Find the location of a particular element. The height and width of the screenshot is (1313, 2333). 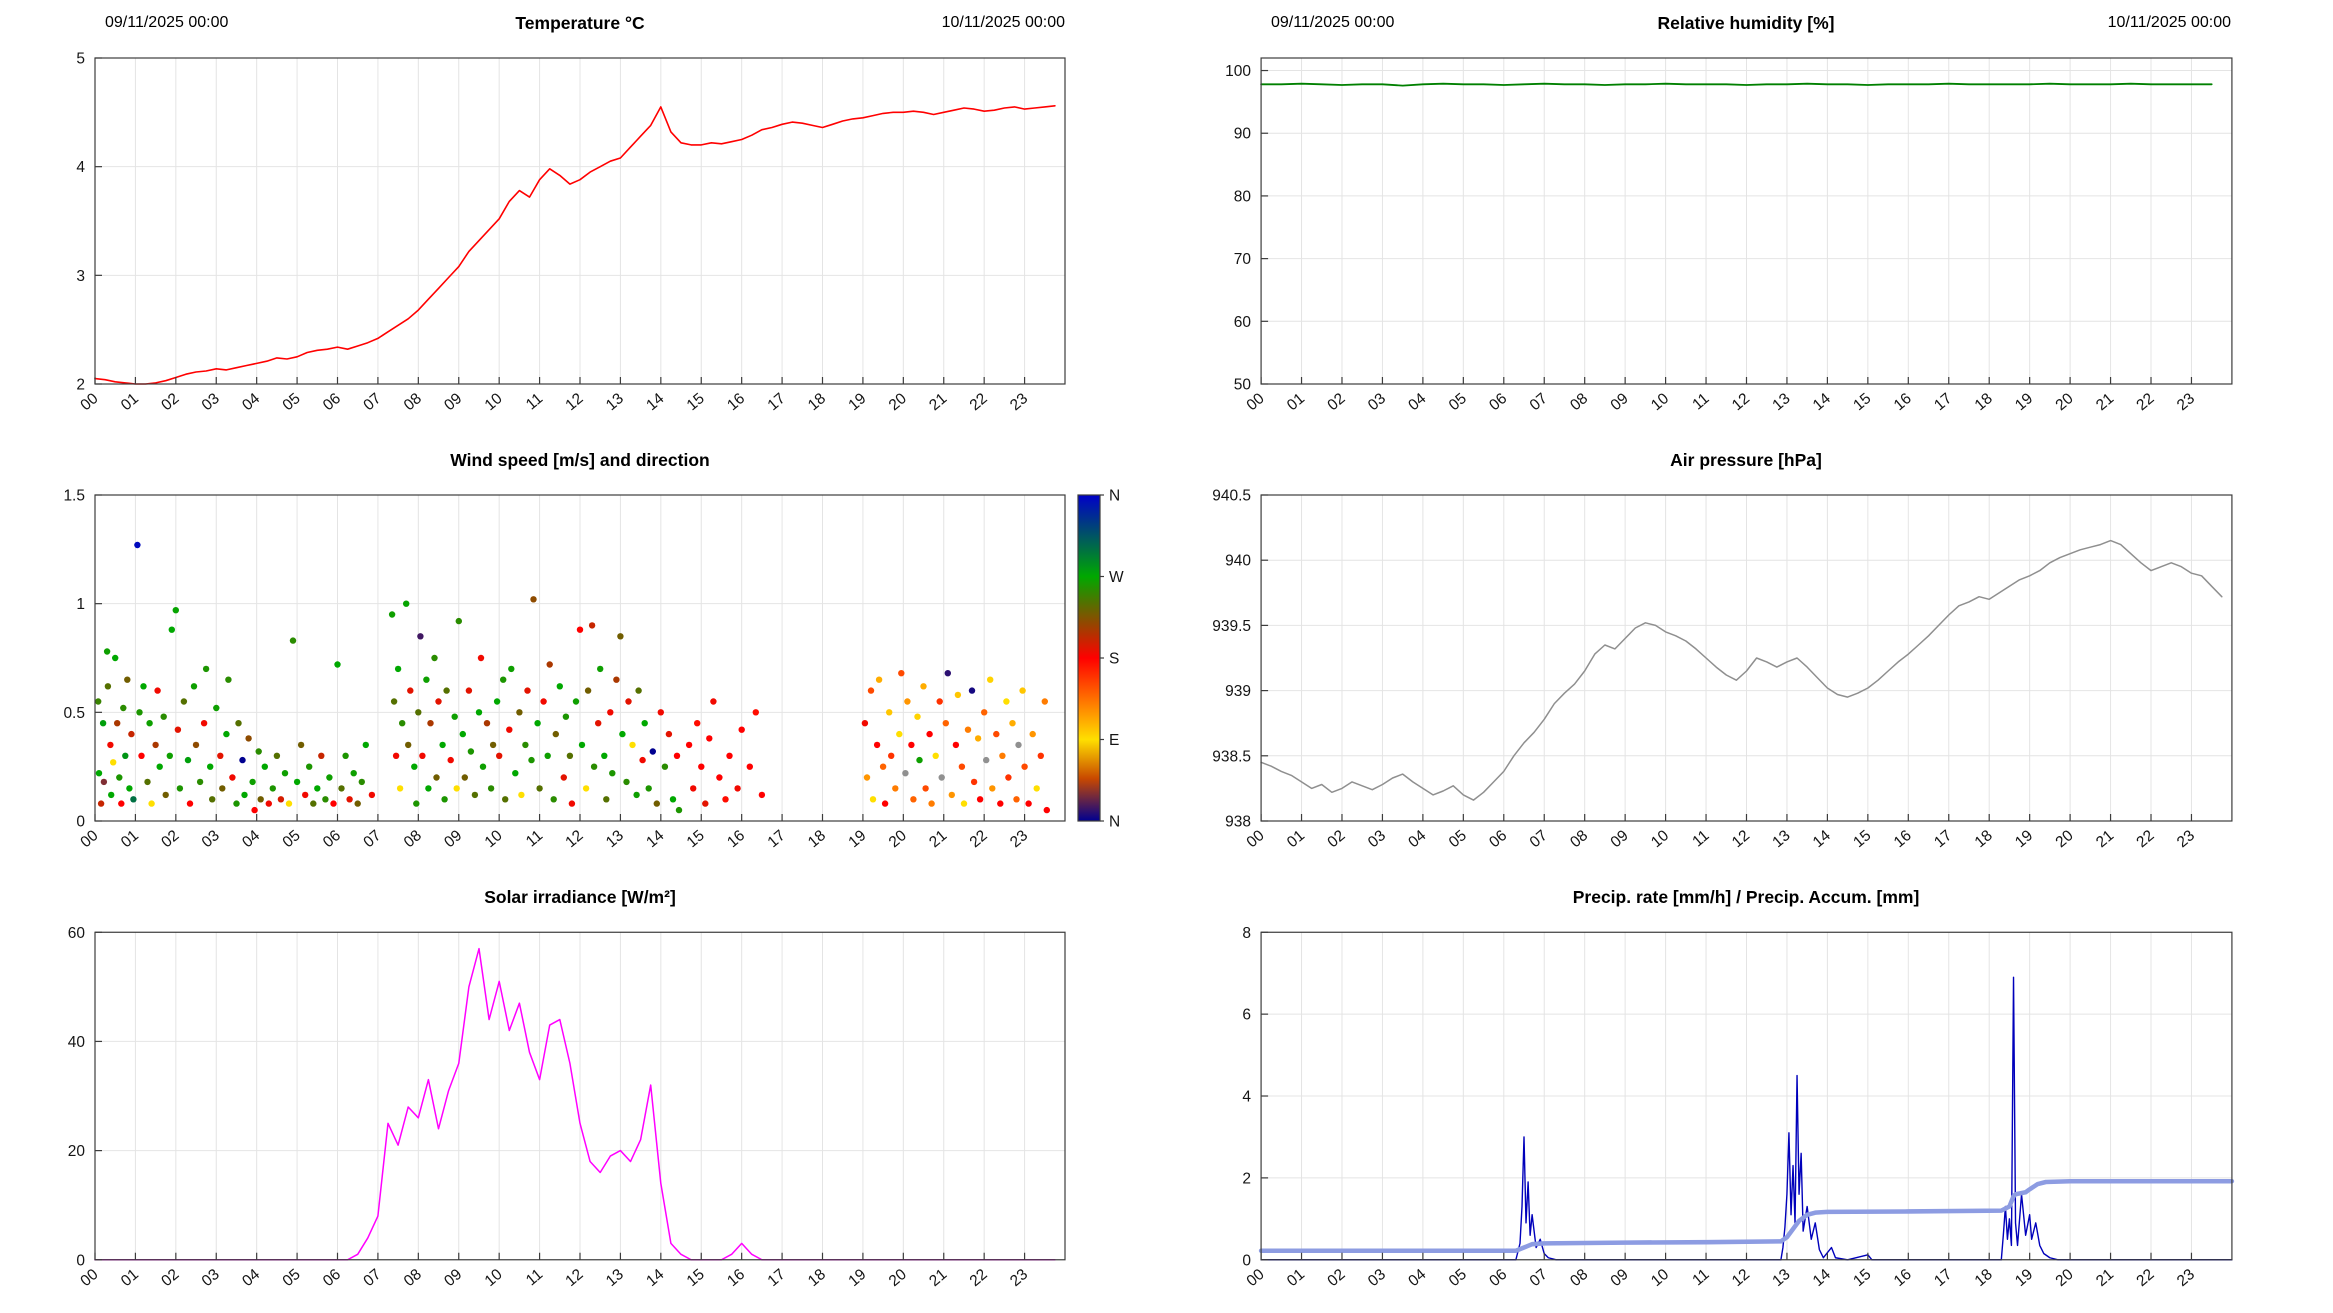

svg-text: E is located at coordinates (1114, 740).